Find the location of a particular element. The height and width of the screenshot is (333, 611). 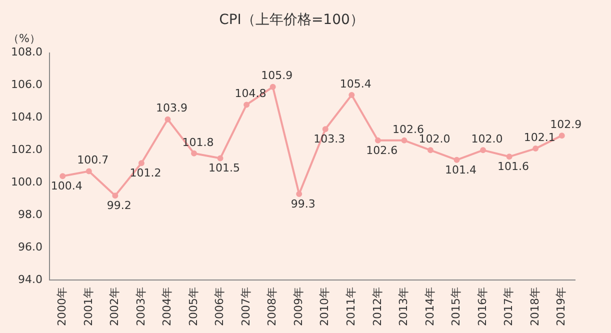

x-tick-label: 2002年 is located at coordinates (115, 306).